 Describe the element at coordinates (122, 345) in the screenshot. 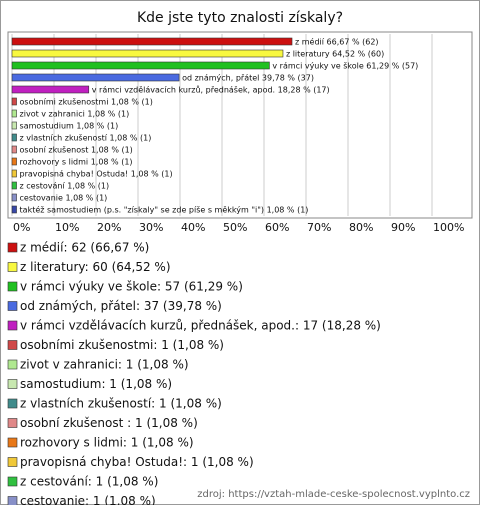

I see `legend-label: osobními zkušenostmi: 1 (1,08 %)` at that location.